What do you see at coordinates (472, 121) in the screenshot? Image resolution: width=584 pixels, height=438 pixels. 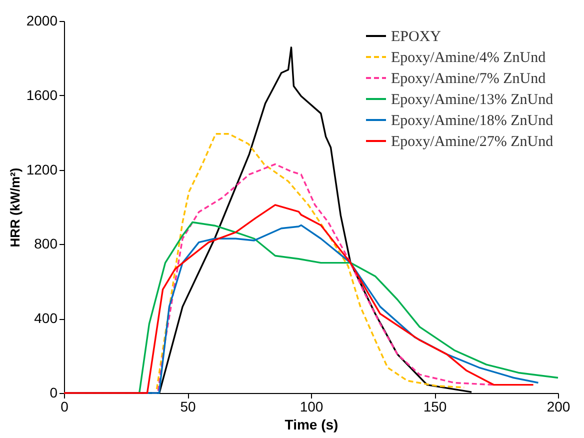 I see `legend-label: Epoxy/Amine/18% ZnUnd` at bounding box center [472, 121].